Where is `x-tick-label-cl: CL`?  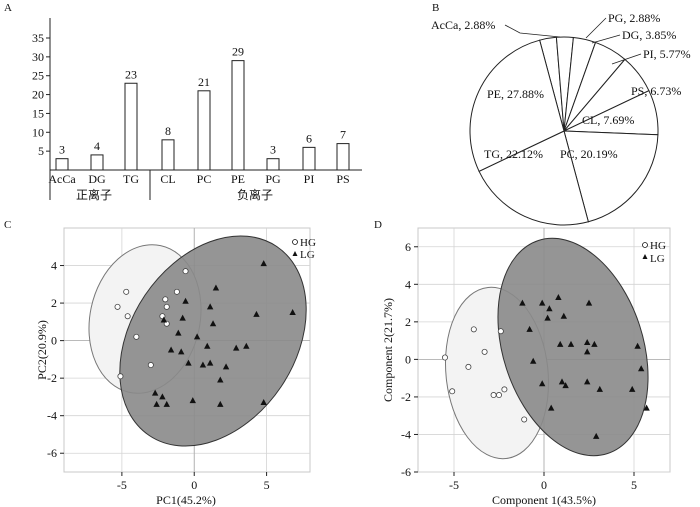
x-tick-label-cl: CL is located at coordinates (167, 179).